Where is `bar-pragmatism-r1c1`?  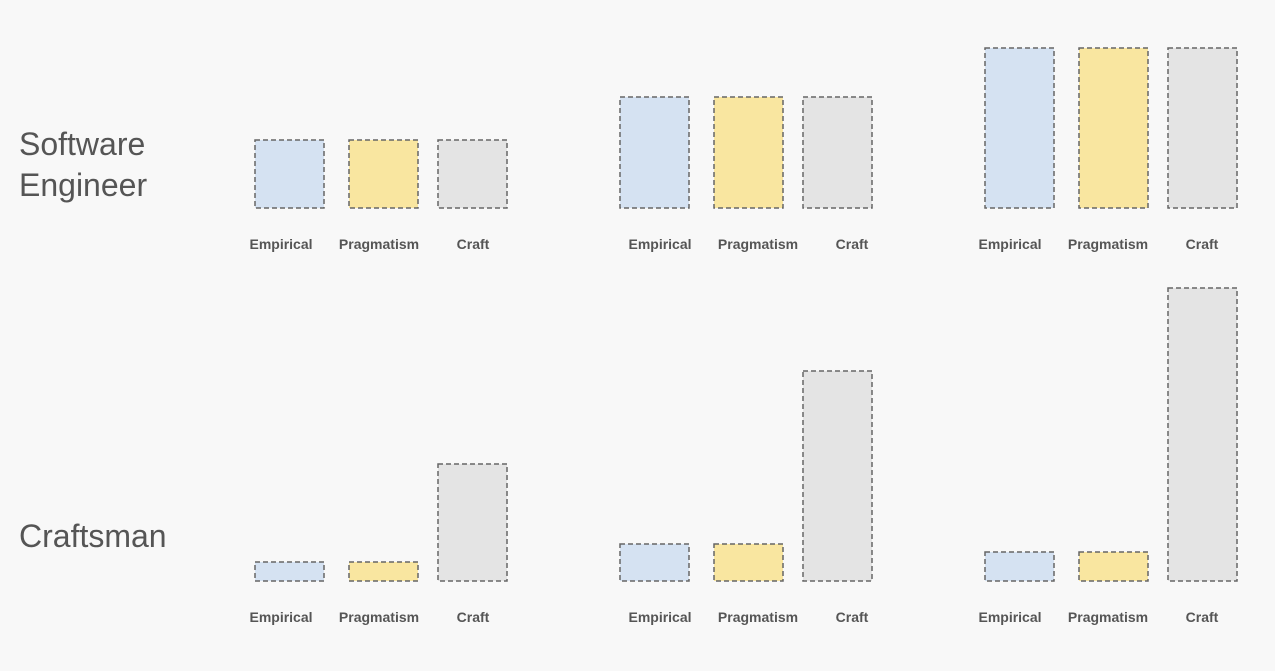
bar-pragmatism-r1c1 is located at coordinates (748, 562).